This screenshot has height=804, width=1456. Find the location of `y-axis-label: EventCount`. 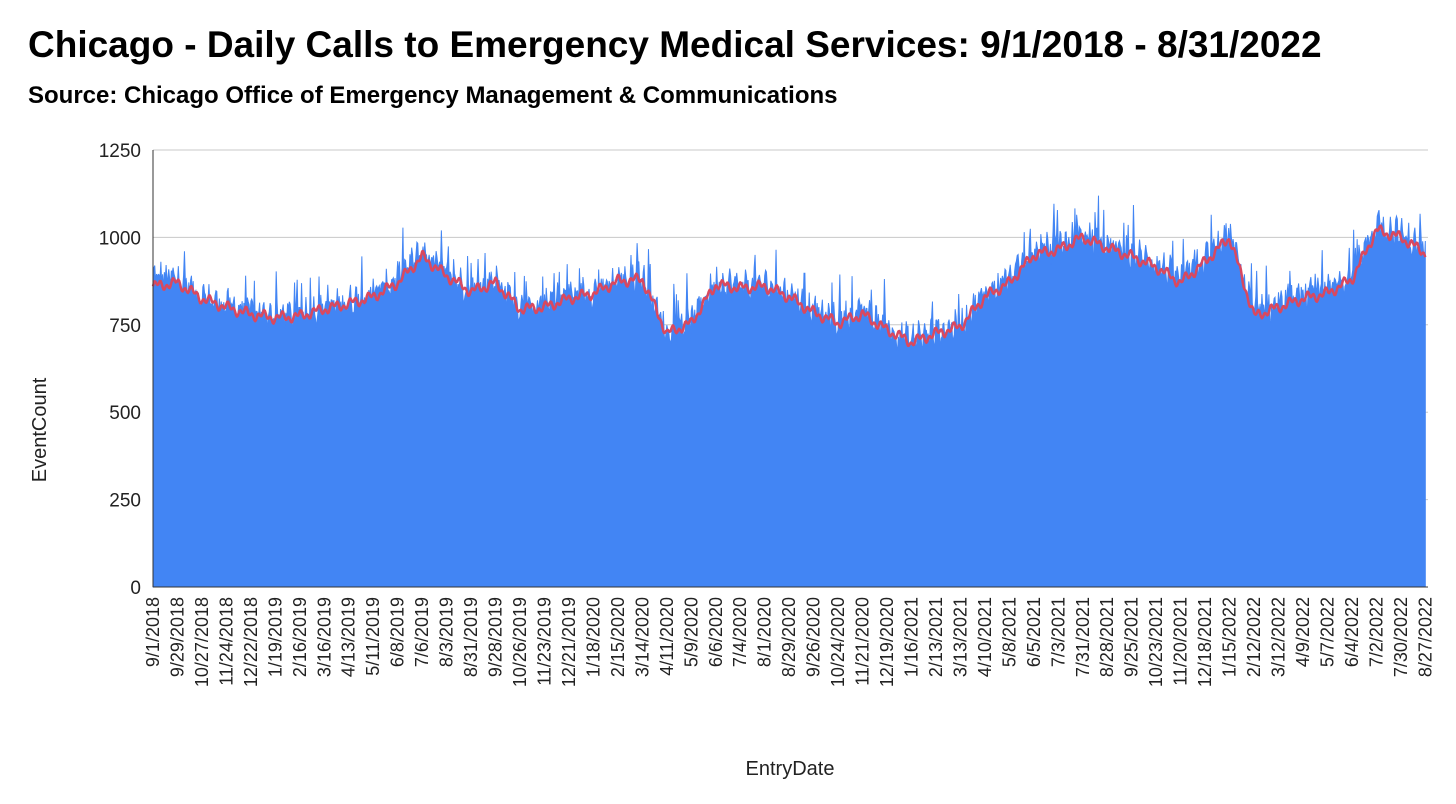

y-axis-label: EventCount is located at coordinates (40, 429).